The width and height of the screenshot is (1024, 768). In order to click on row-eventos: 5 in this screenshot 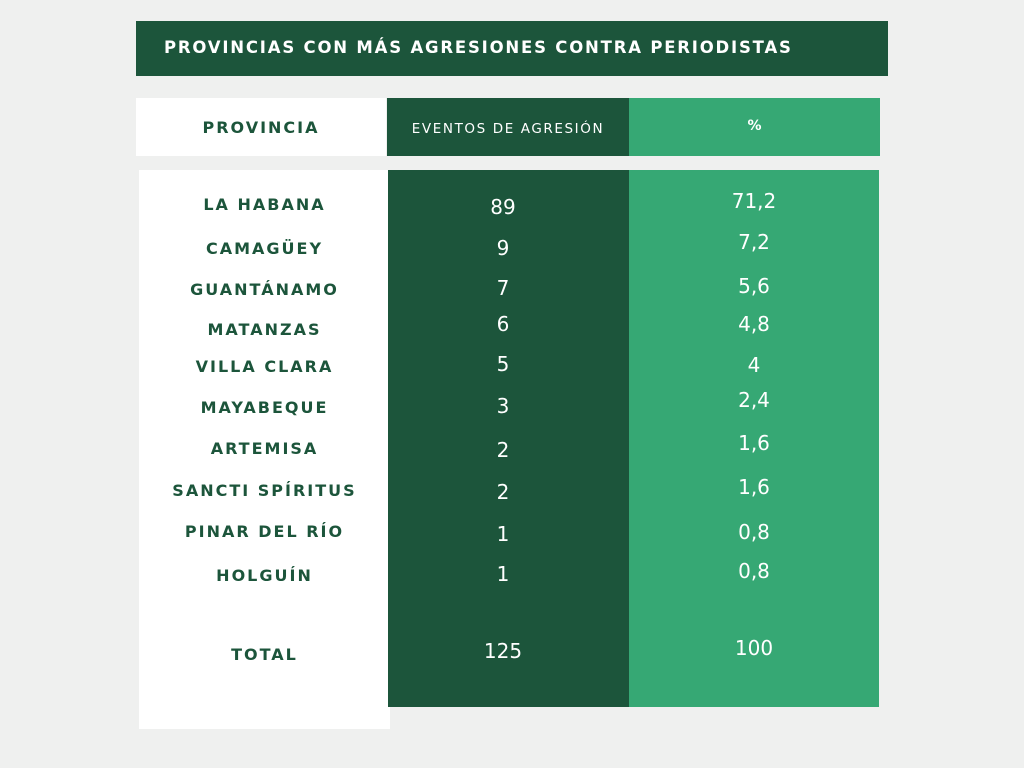, I will do `click(503, 364)`.